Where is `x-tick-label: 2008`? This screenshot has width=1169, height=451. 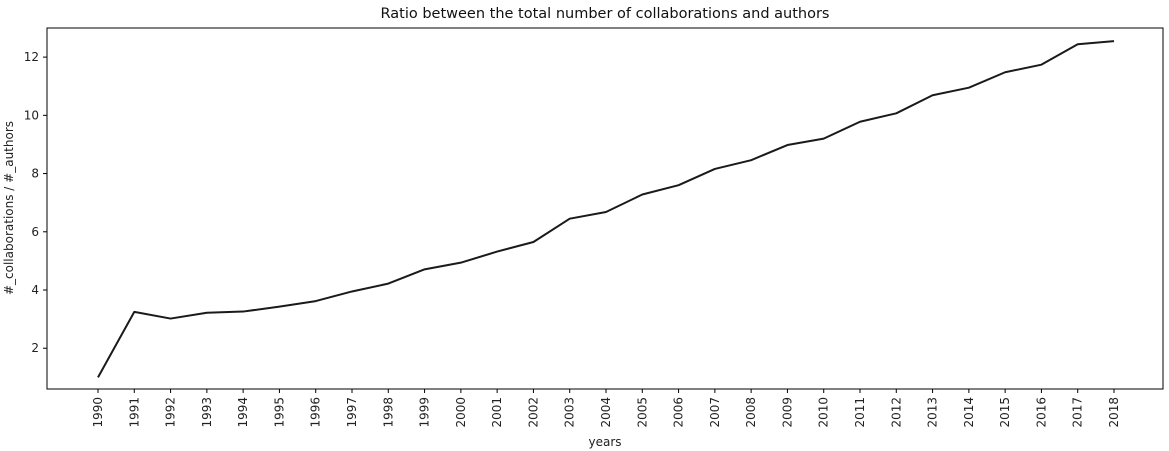 x-tick-label: 2008 is located at coordinates (751, 412).